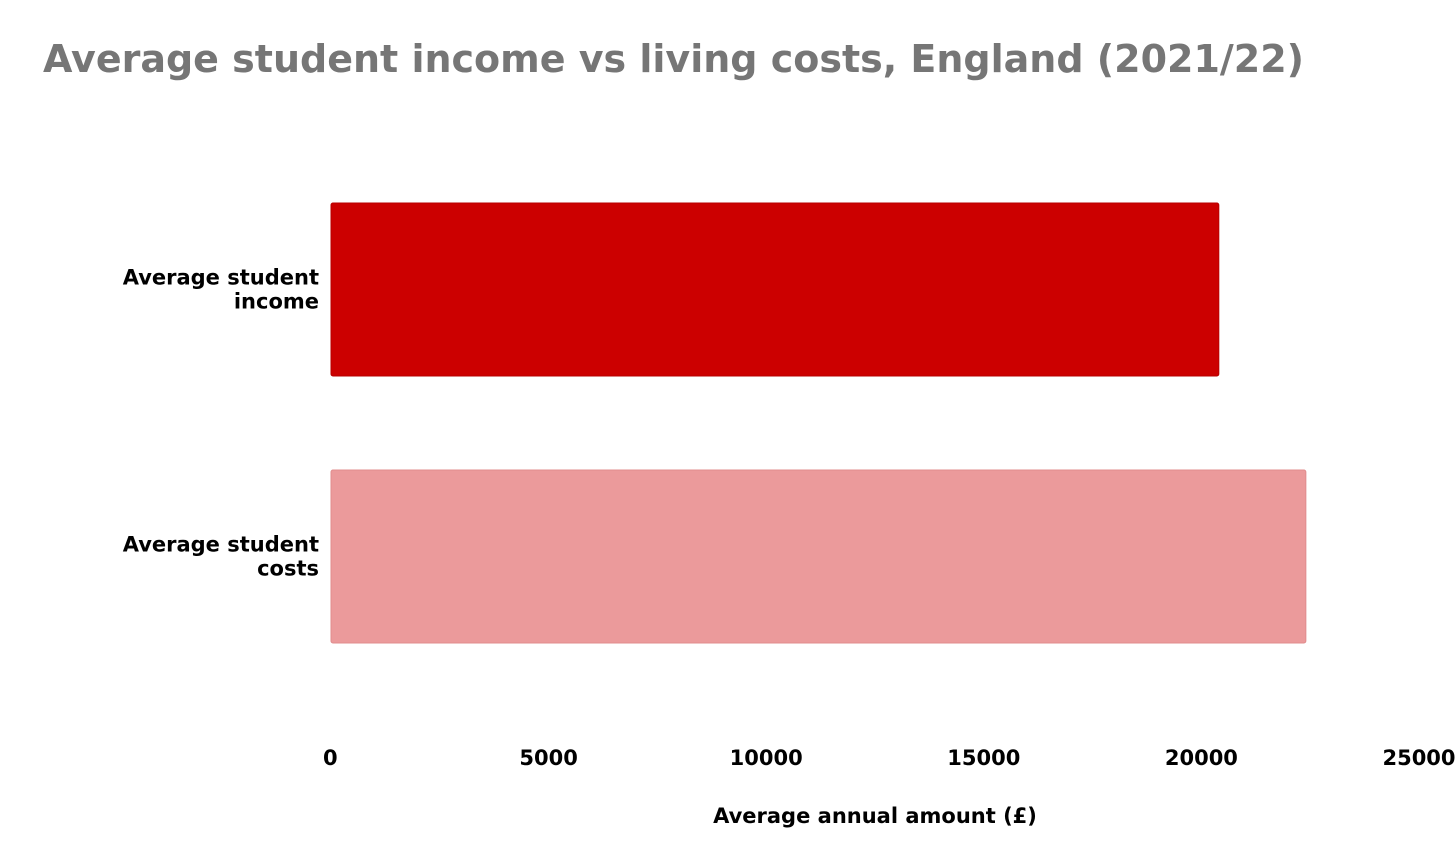 This screenshot has width=1456, height=865. What do you see at coordinates (1201, 758) in the screenshot?
I see `x-tick-label: 20000` at bounding box center [1201, 758].